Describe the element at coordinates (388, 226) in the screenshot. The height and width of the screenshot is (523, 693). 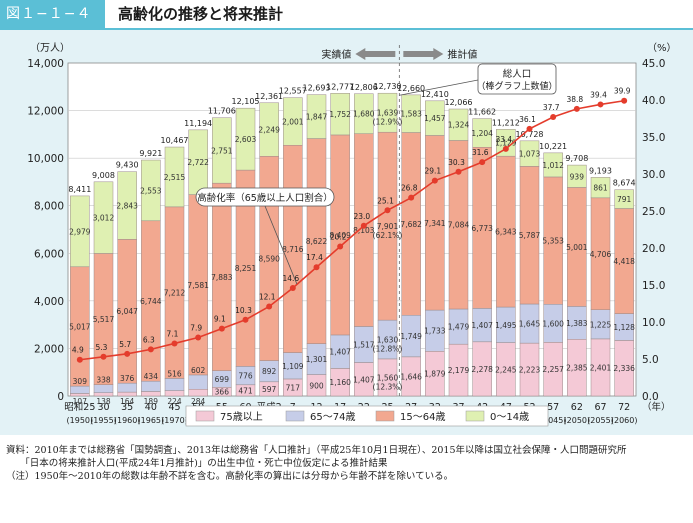
I see `segment-value-label: 7,901` at that location.